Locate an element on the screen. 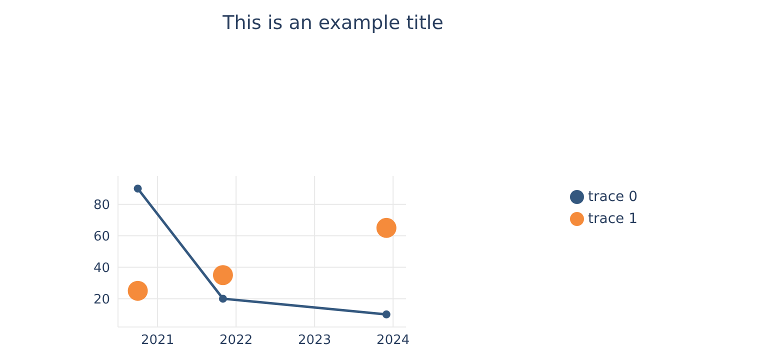  x-tick-label: 2024 is located at coordinates (393, 340).